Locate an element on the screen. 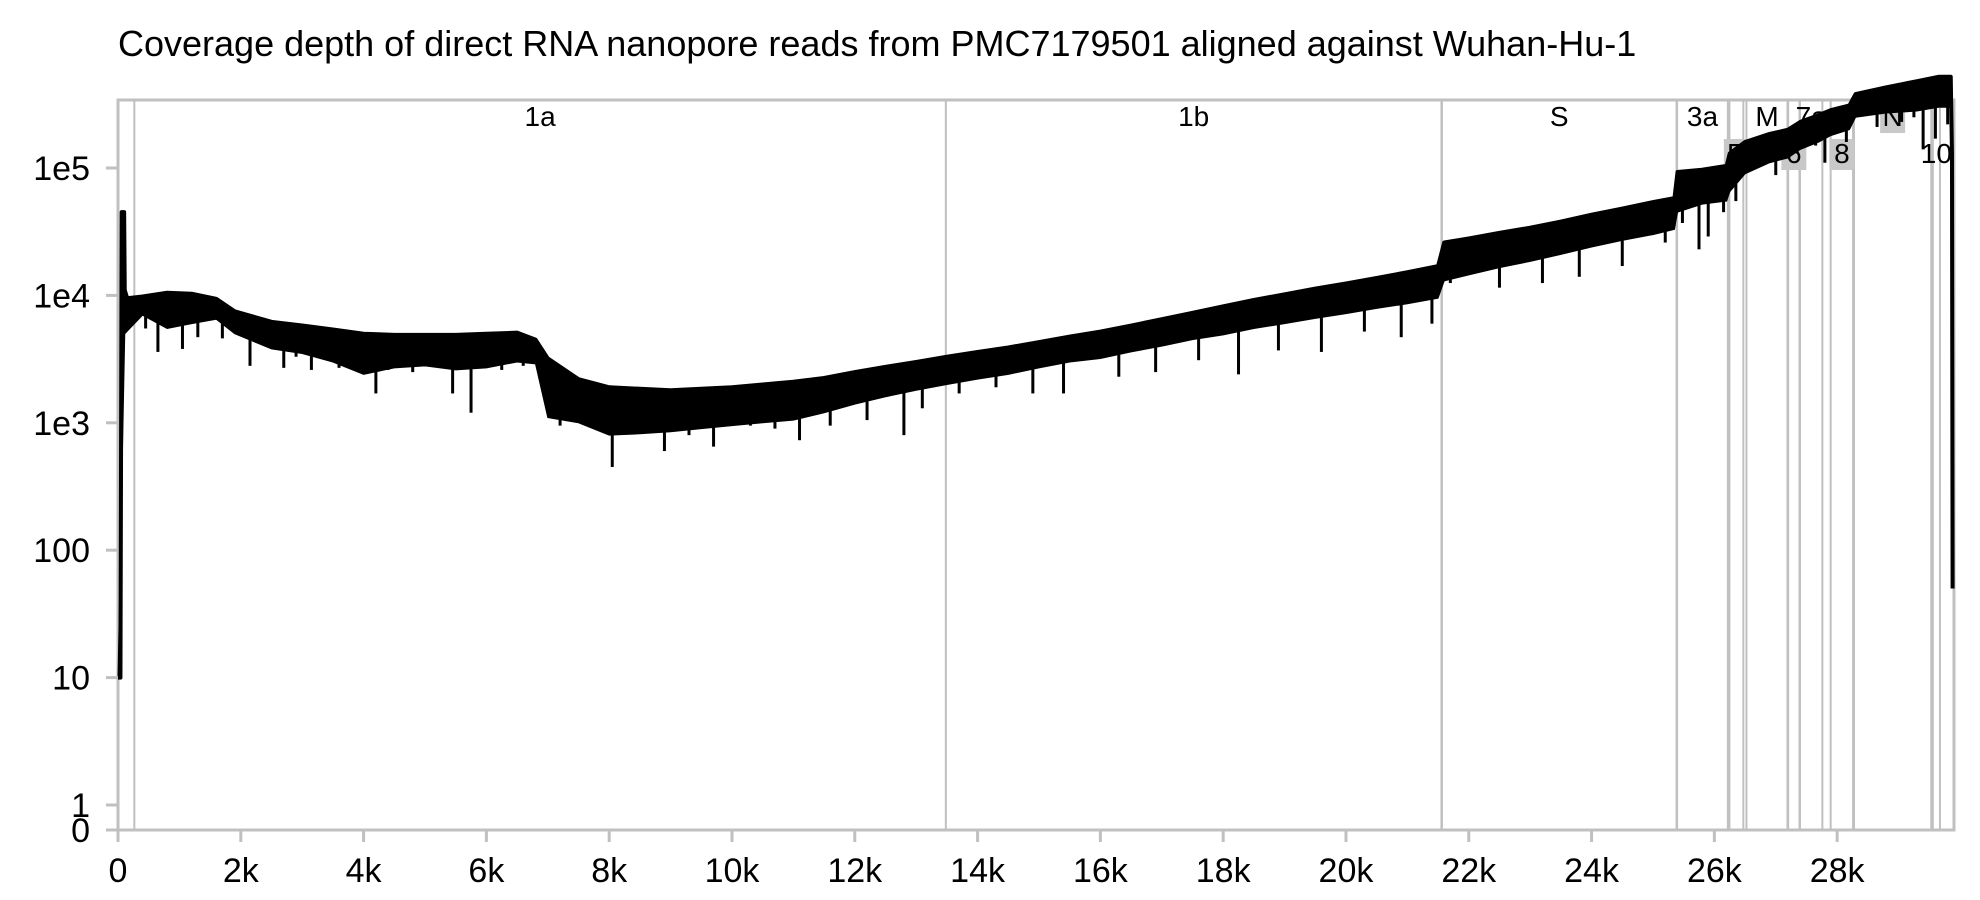 Image resolution: width=1980 pixels, height=900 pixels. gene-label-8: 8 is located at coordinates (1842, 153).